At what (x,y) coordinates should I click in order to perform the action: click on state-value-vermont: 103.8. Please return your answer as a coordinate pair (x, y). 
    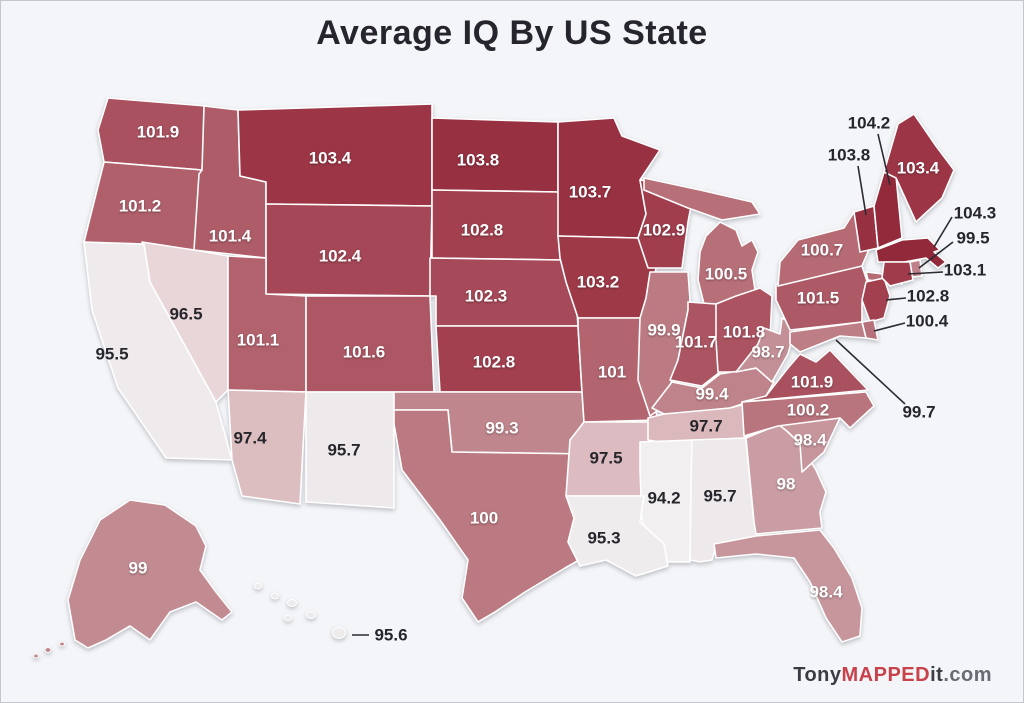
    Looking at the image, I should click on (849, 155).